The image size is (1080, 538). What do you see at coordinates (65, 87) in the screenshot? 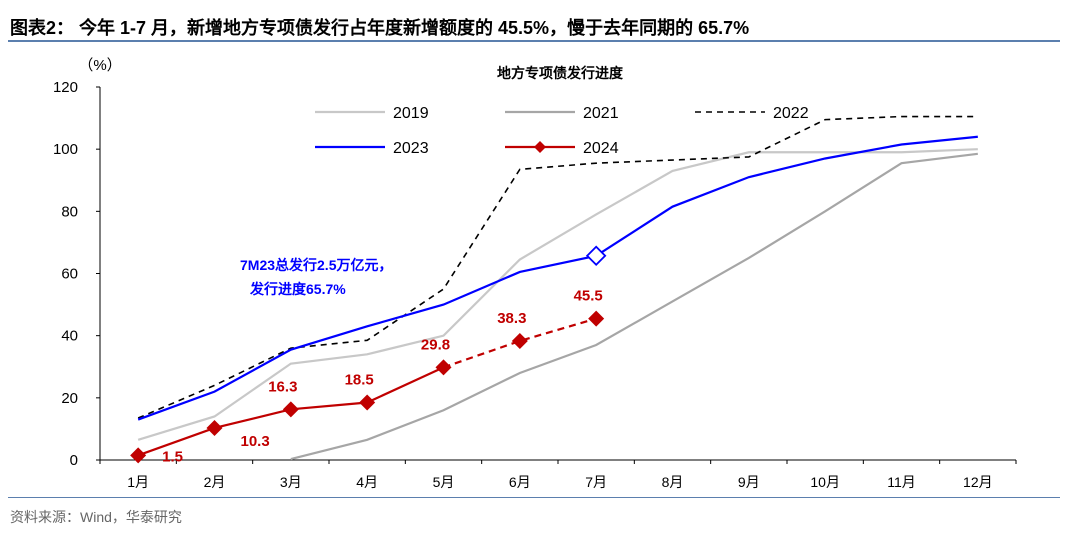
I see `y-tick-label: 120` at bounding box center [65, 87].